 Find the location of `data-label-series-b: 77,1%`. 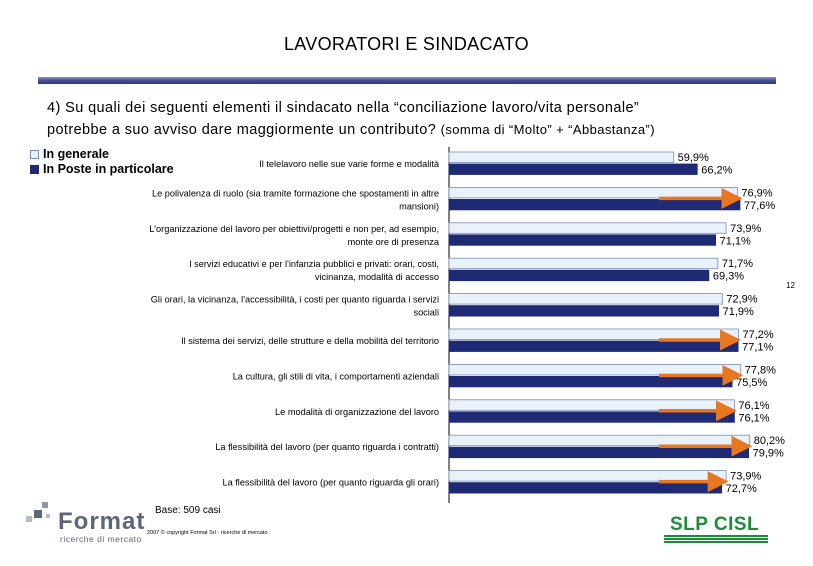

data-label-series-b: 77,1% is located at coordinates (757, 348).